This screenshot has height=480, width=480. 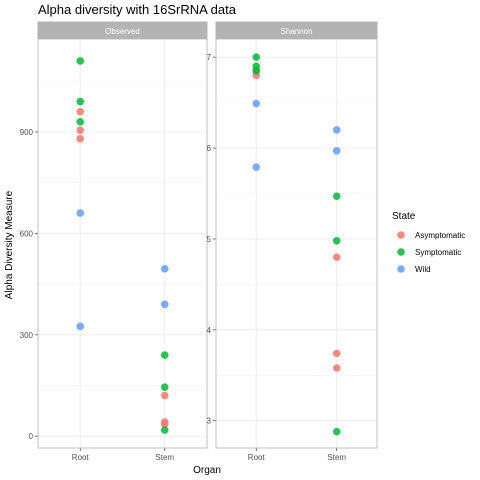 I want to click on facet-strip-label: Shannon, so click(x=296, y=31).